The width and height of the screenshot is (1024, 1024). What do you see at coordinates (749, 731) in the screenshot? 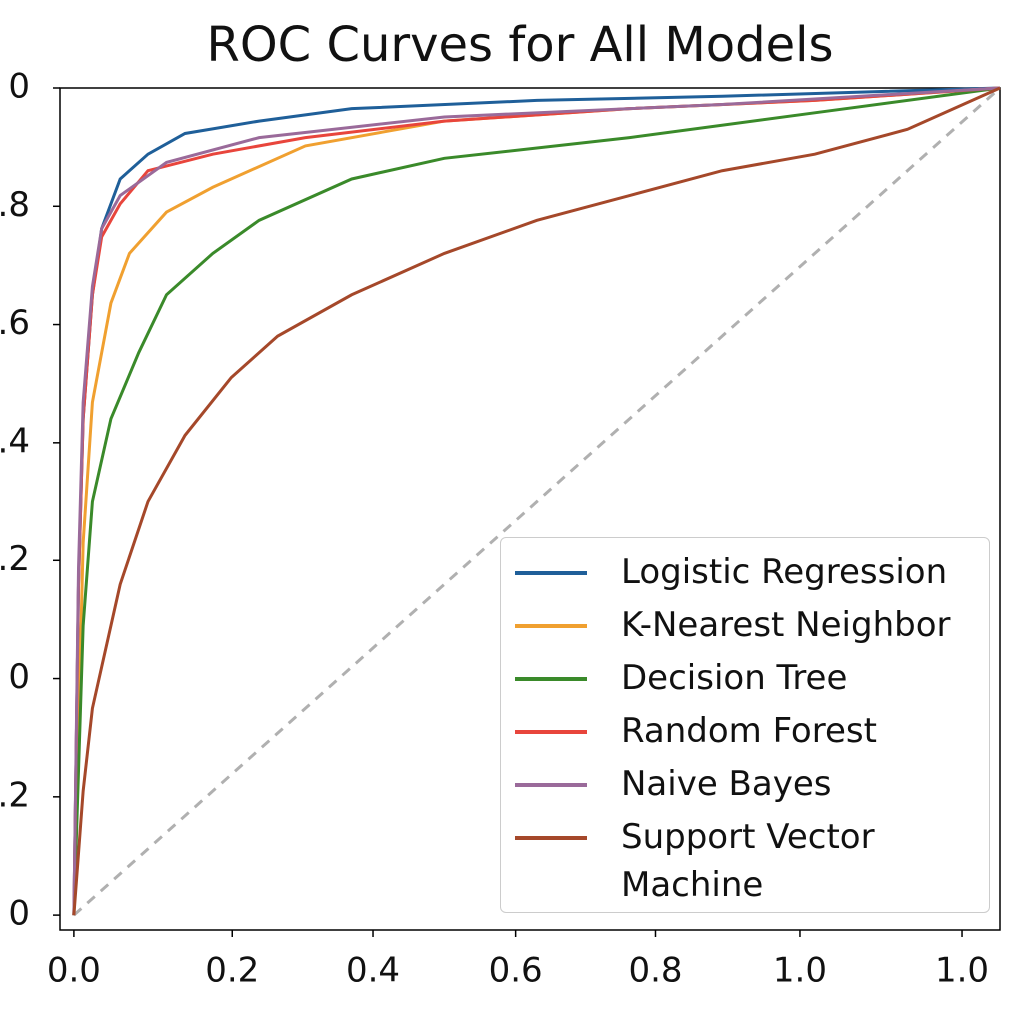
I see `legend-label: Random Forest` at bounding box center [749, 731].